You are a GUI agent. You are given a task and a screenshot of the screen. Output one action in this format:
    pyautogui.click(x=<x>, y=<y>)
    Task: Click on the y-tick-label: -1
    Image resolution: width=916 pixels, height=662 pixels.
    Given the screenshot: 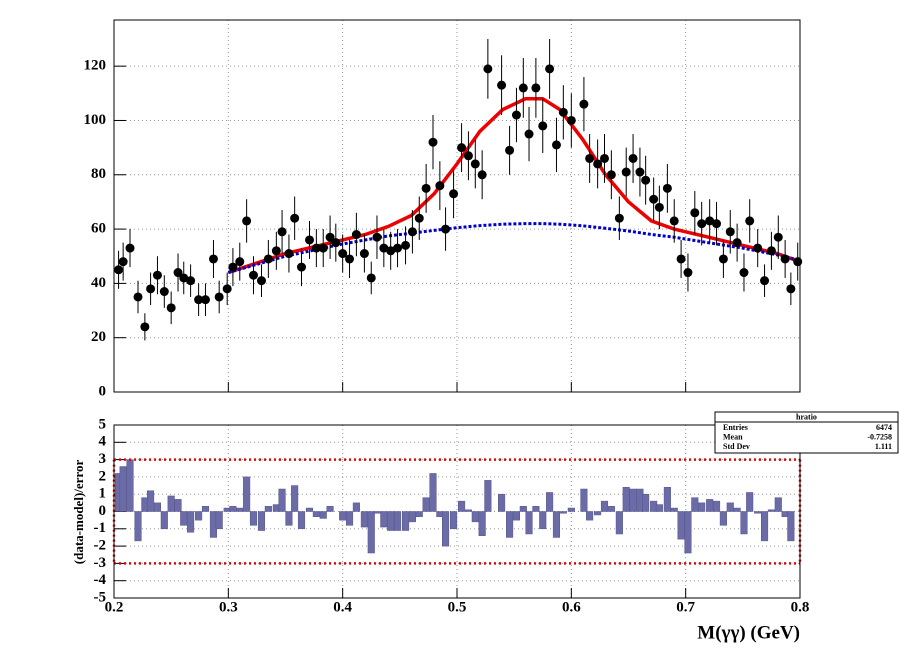 What is the action you would take?
    pyautogui.click(x=100, y=528)
    